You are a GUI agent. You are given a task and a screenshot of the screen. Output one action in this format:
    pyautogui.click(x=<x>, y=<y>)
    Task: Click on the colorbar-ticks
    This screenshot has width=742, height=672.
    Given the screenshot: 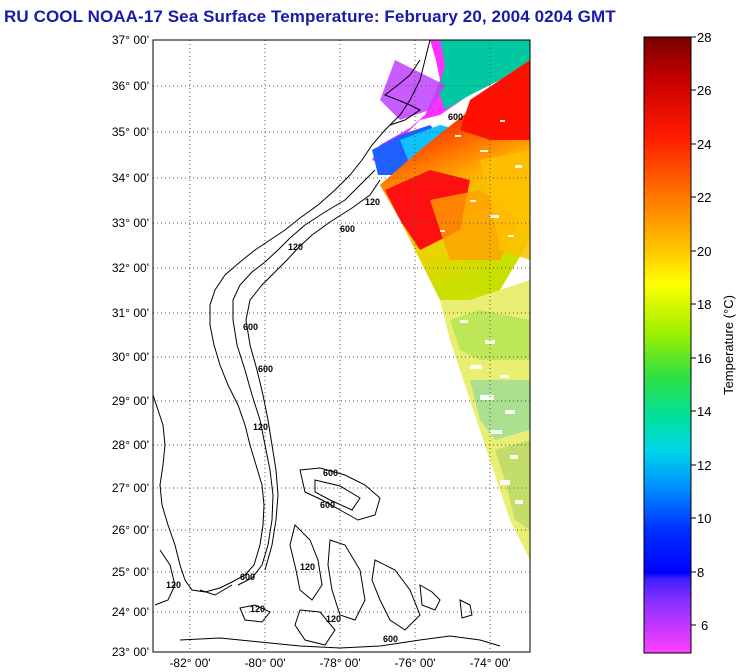 What is the action you would take?
    pyautogui.click(x=693, y=331)
    